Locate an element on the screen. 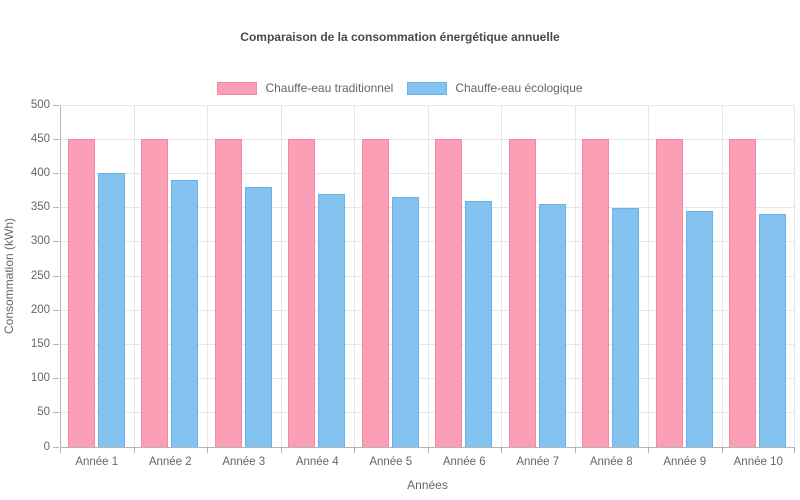 The width and height of the screenshot is (800, 500). y-tick-label: 0 is located at coordinates (46, 446).